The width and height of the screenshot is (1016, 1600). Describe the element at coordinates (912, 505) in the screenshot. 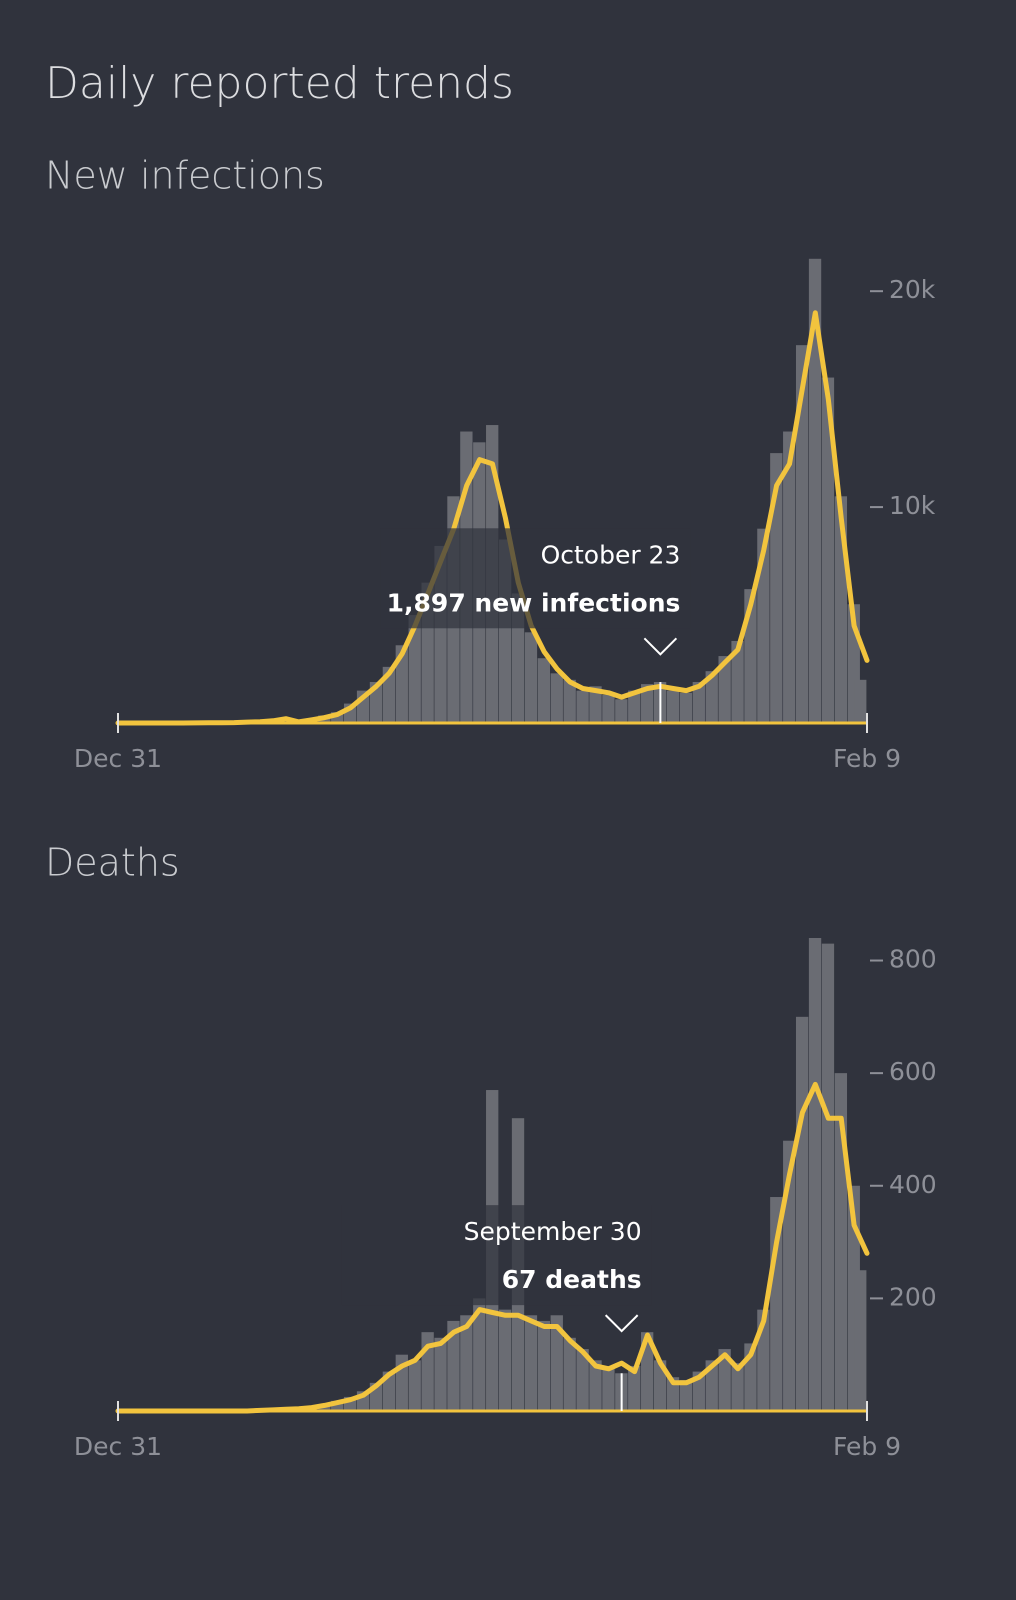

I see `y-tick-label: 10k` at that location.